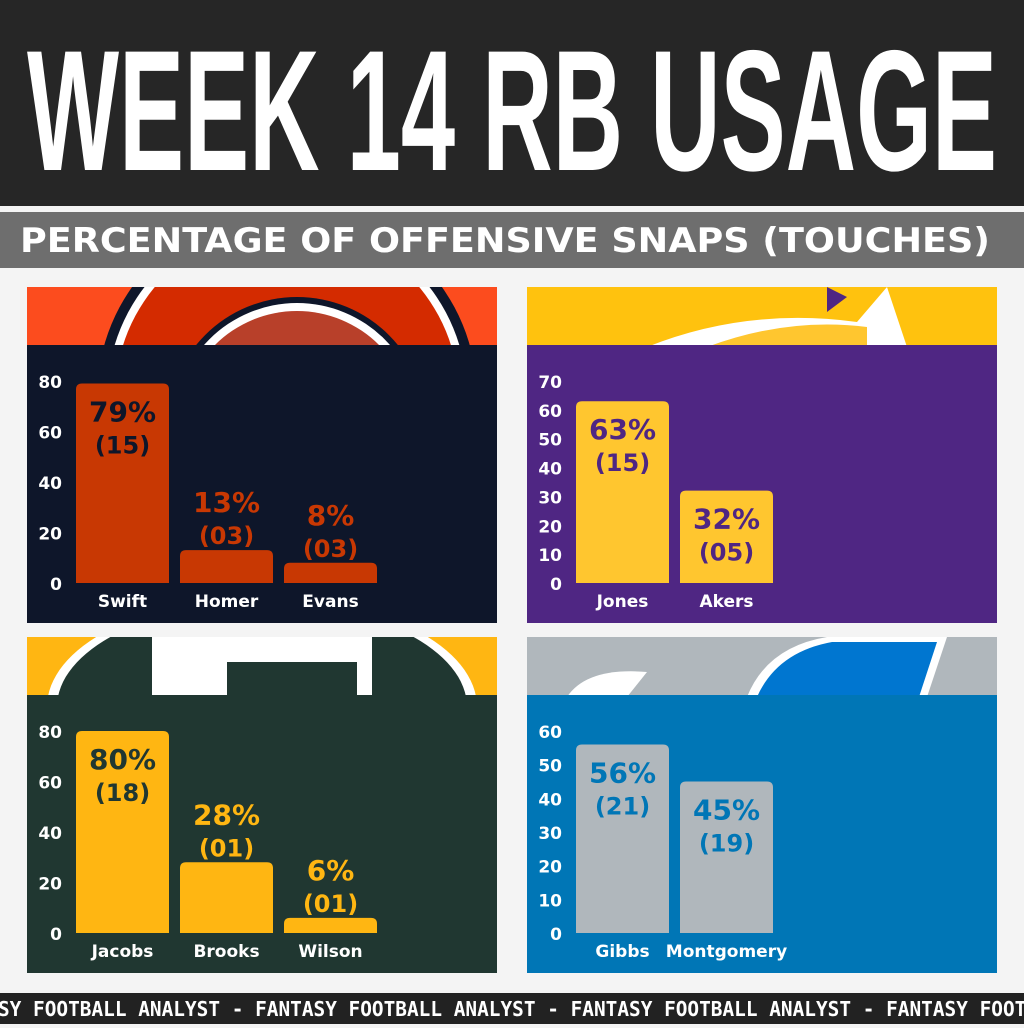  What do you see at coordinates (122, 832) in the screenshot?
I see `bar-jacobs` at bounding box center [122, 832].